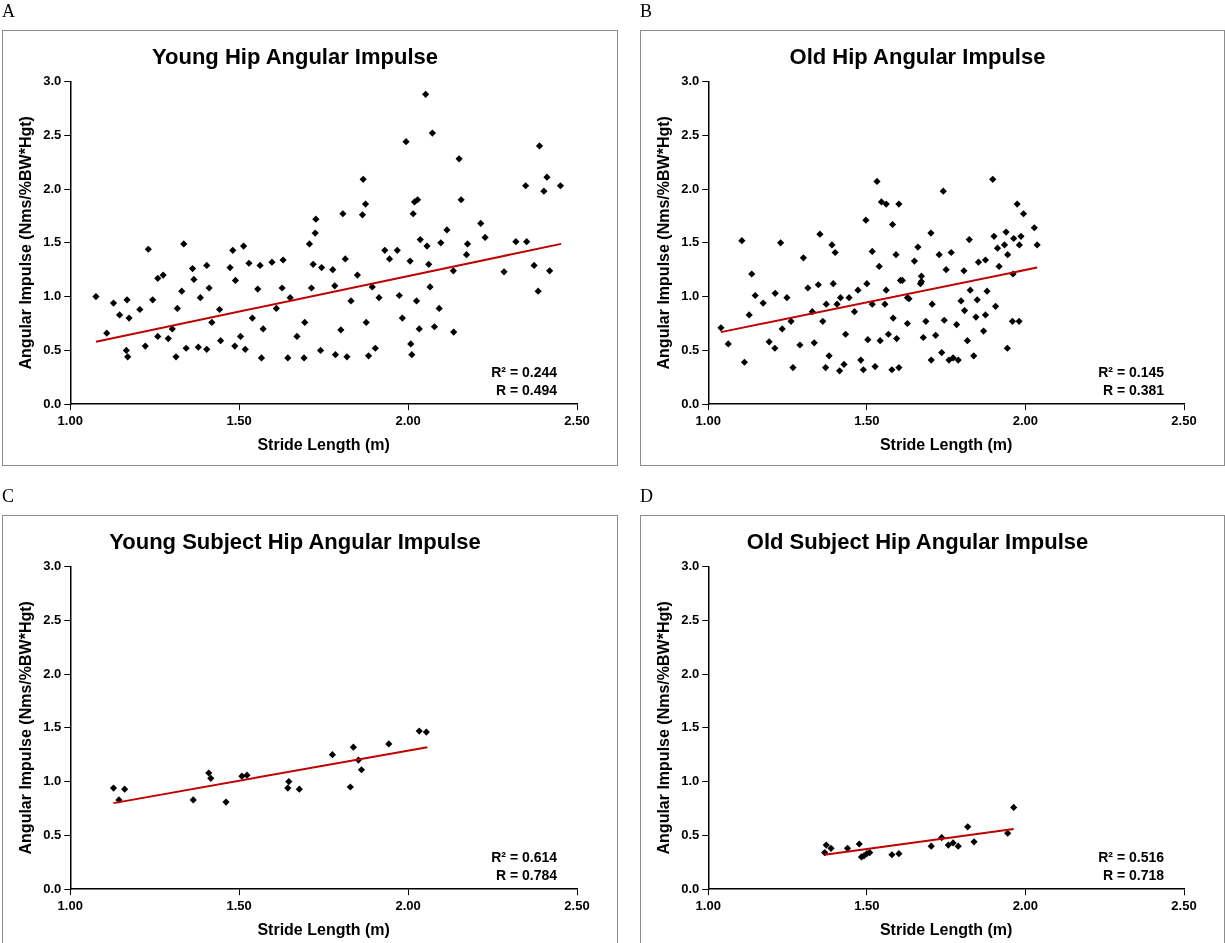 Image resolution: width=1225 pixels, height=943 pixels. Describe the element at coordinates (8, 496) in the screenshot. I see `text: C` at that location.